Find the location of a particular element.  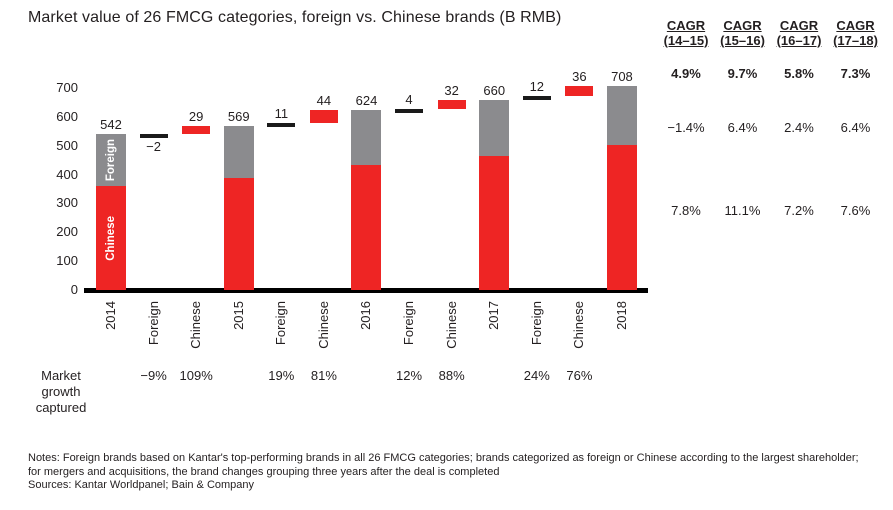

y-axis-tick-label: 500 is located at coordinates (67, 145).